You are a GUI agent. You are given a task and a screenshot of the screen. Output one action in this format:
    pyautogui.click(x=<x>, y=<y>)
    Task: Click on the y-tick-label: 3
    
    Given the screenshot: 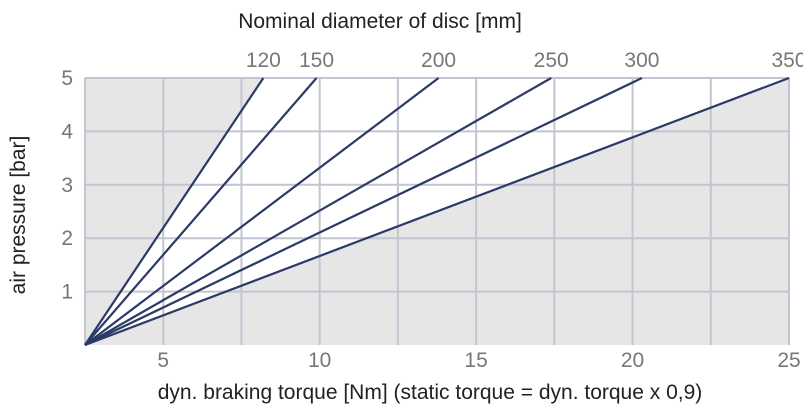 What is the action you would take?
    pyautogui.click(x=67, y=185)
    